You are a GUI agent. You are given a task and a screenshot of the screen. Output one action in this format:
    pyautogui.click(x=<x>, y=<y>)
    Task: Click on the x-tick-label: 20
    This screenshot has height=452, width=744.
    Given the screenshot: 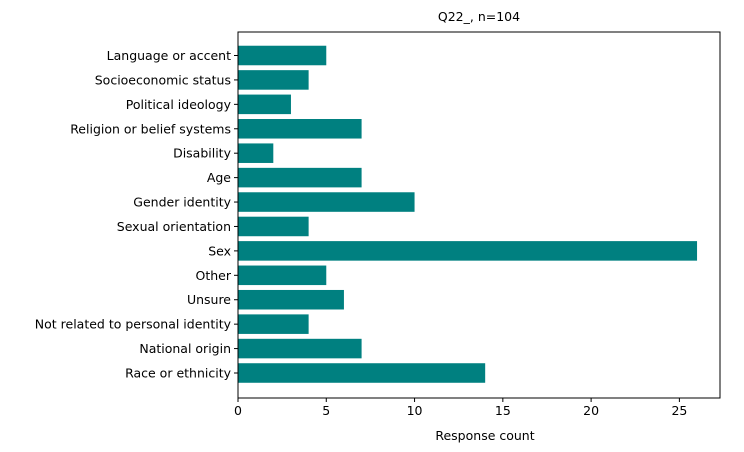 What is the action you would take?
    pyautogui.click(x=591, y=410)
    